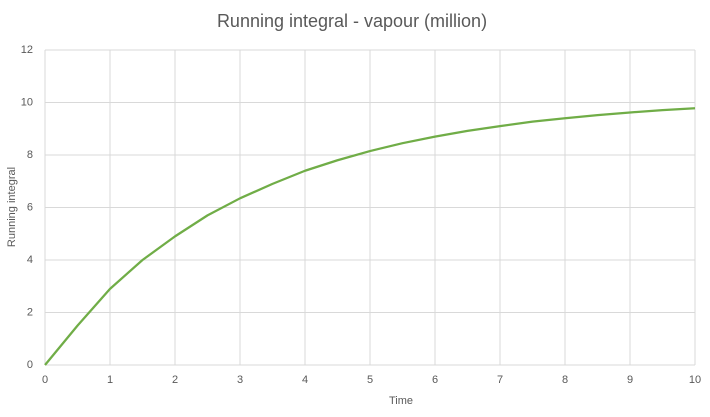  What do you see at coordinates (30, 207) in the screenshot?
I see `y-tick-label: 6` at bounding box center [30, 207].